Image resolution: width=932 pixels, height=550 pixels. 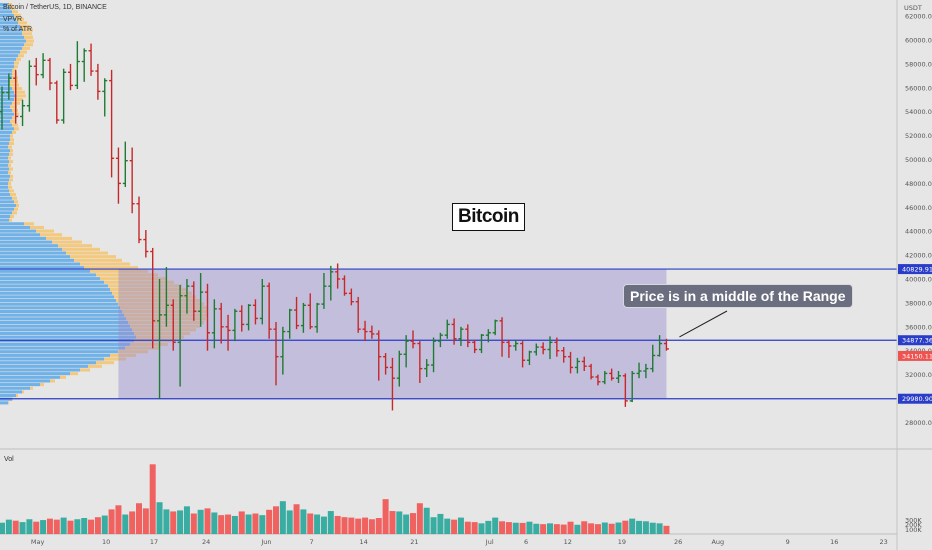 I want to click on volume-label: Vol, so click(x=9, y=459).